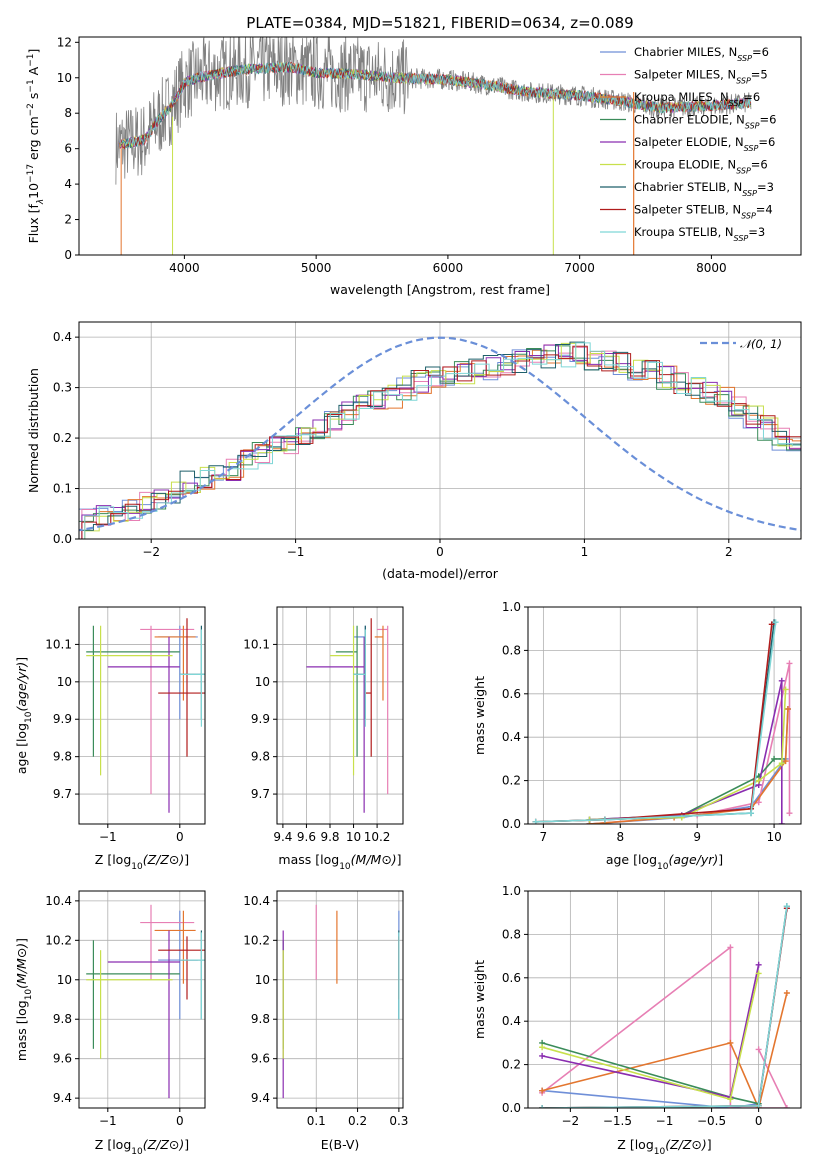 The image size is (819, 1170). I want to click on legend-entry: Chabrier STELIB, NSSP=3, so click(704, 189).